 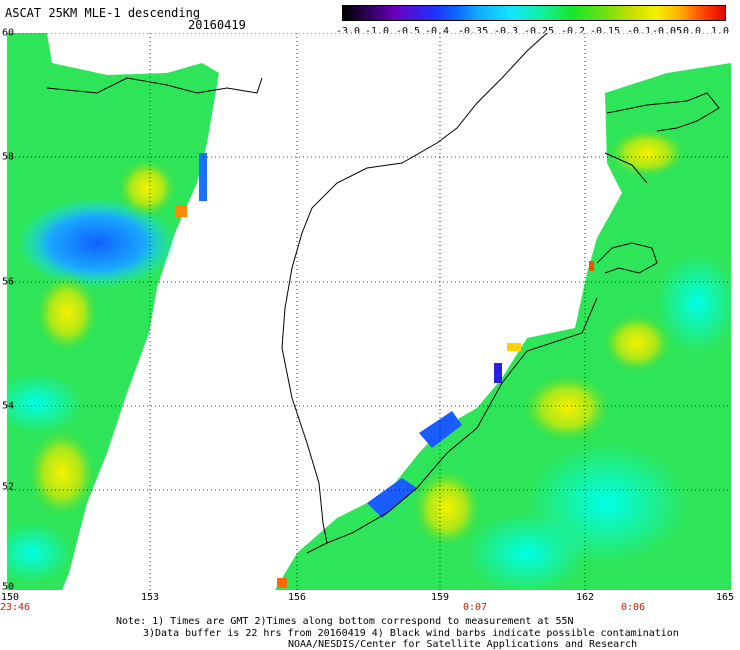 I want to click on lat-label: 58, so click(x=8, y=157).